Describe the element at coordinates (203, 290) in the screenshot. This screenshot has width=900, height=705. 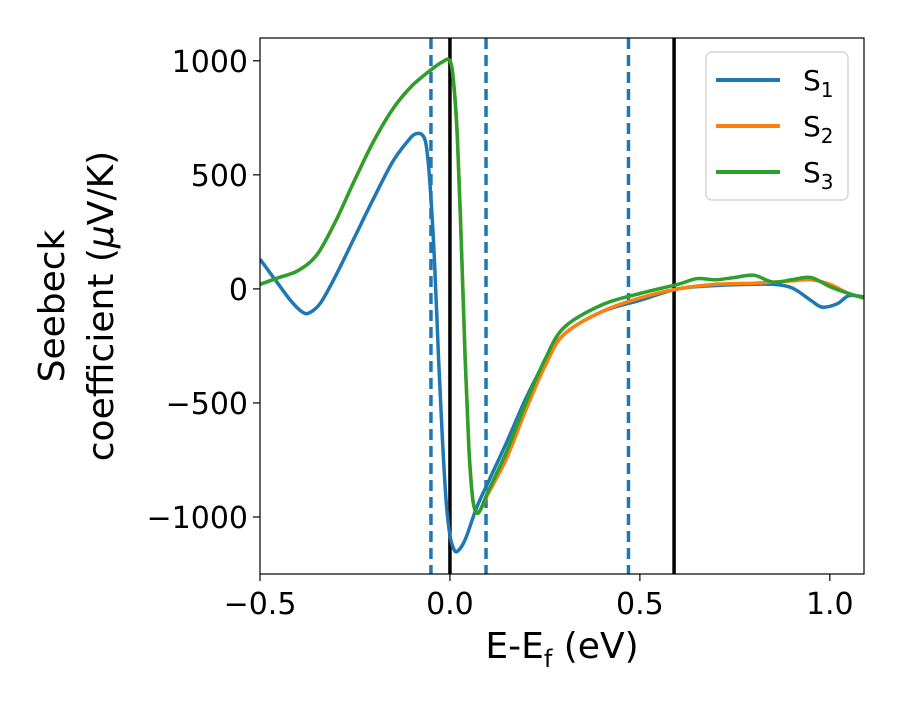
I see `y-axis-ticks: 1000 500 0 −500 −1000` at that location.